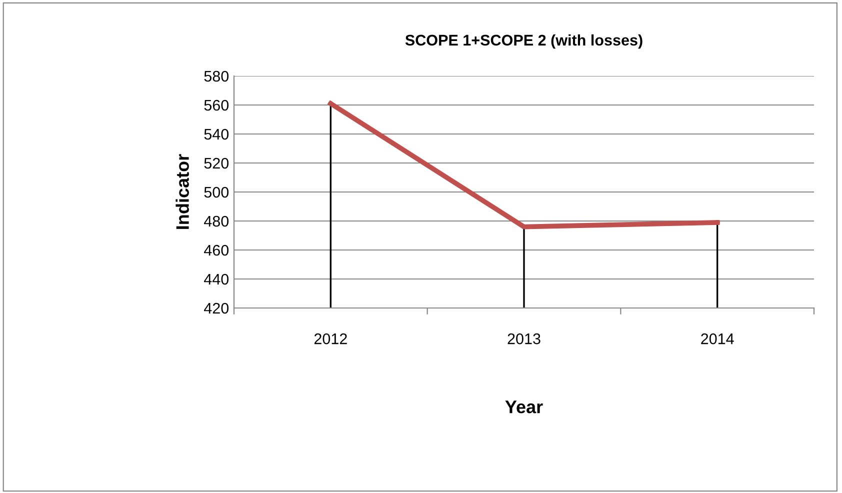 This screenshot has height=493, width=842. Describe the element at coordinates (523, 41) in the screenshot. I see `chart-title: SCOPE 1+SCOPE 2 (with losses)` at that location.